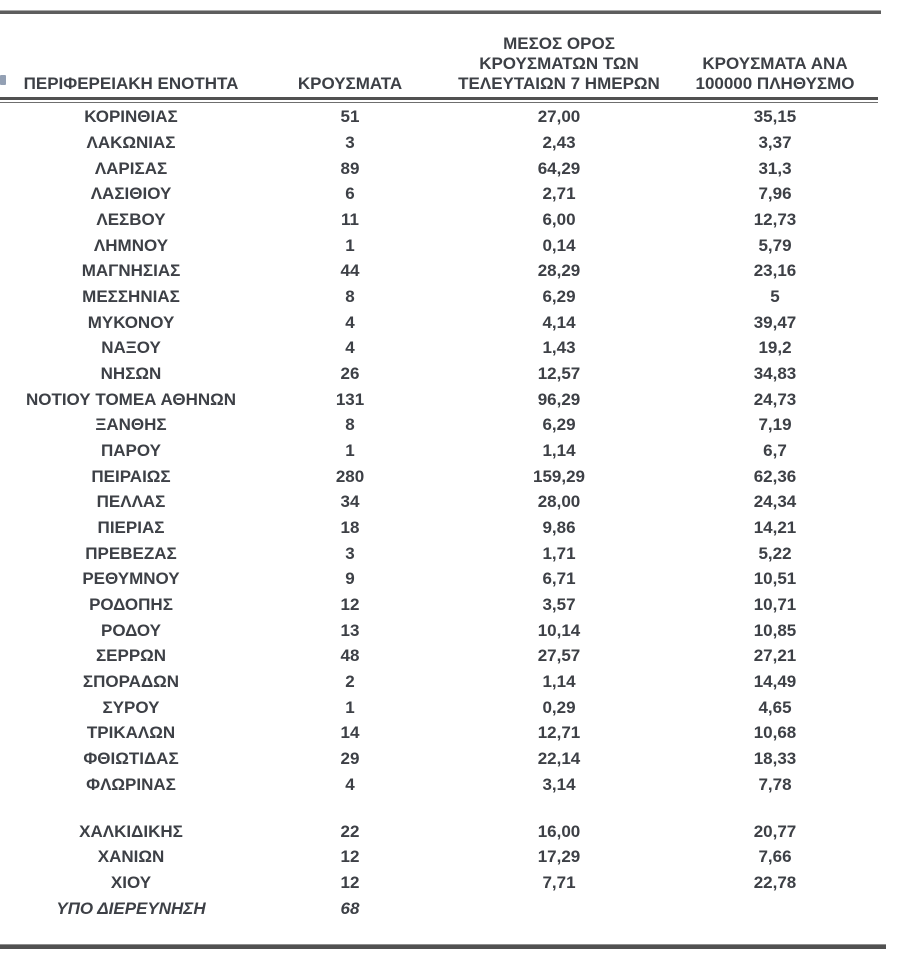  I want to click on cell-cases: 11, so click(350, 219).